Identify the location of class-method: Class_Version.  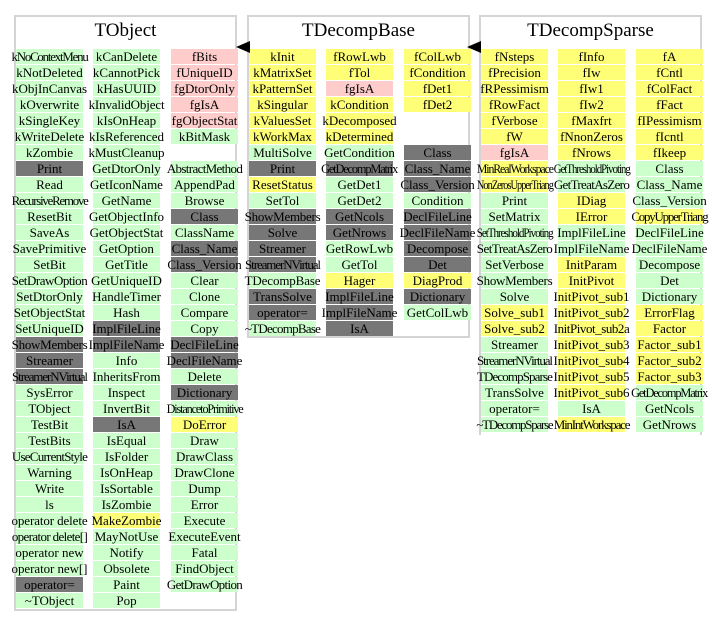
(437, 184).